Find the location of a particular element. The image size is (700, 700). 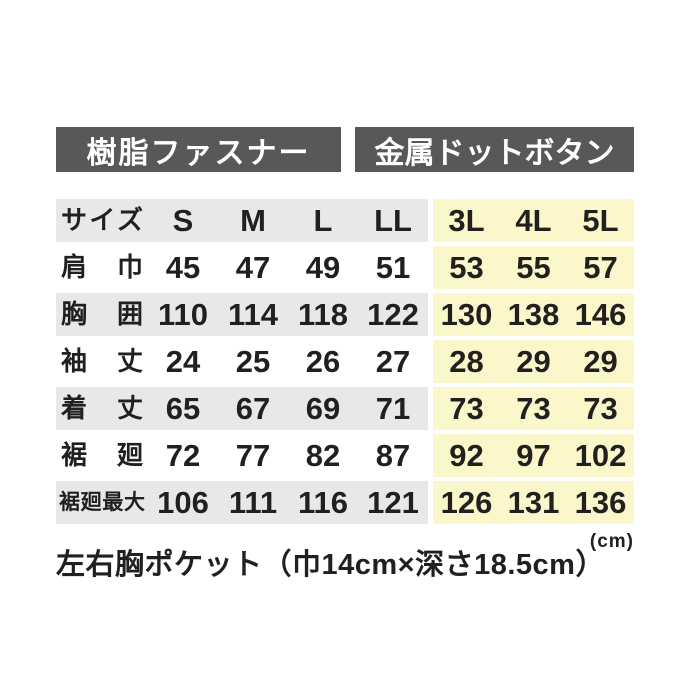

table-cell: 55 is located at coordinates (533, 267).